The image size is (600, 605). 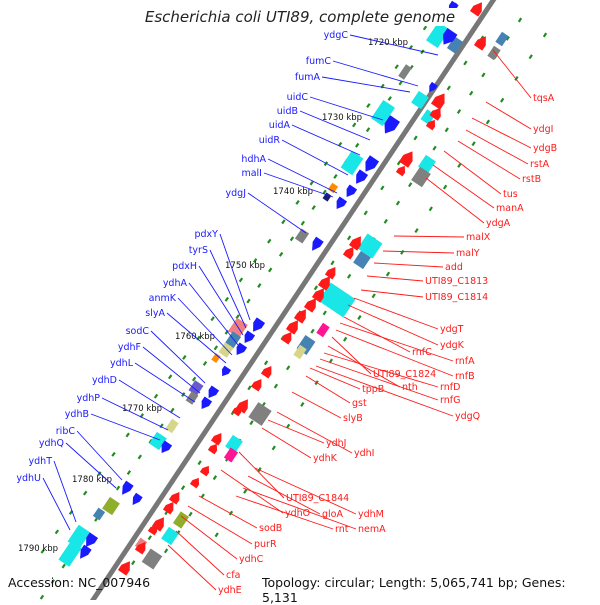 I want to click on reverse-gene-label: rnfB, so click(x=465, y=376).